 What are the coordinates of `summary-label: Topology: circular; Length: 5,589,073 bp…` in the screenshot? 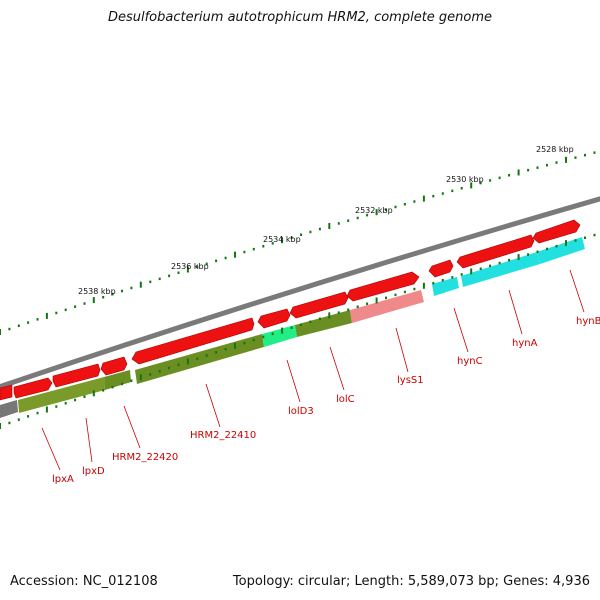 It's located at (411, 581).